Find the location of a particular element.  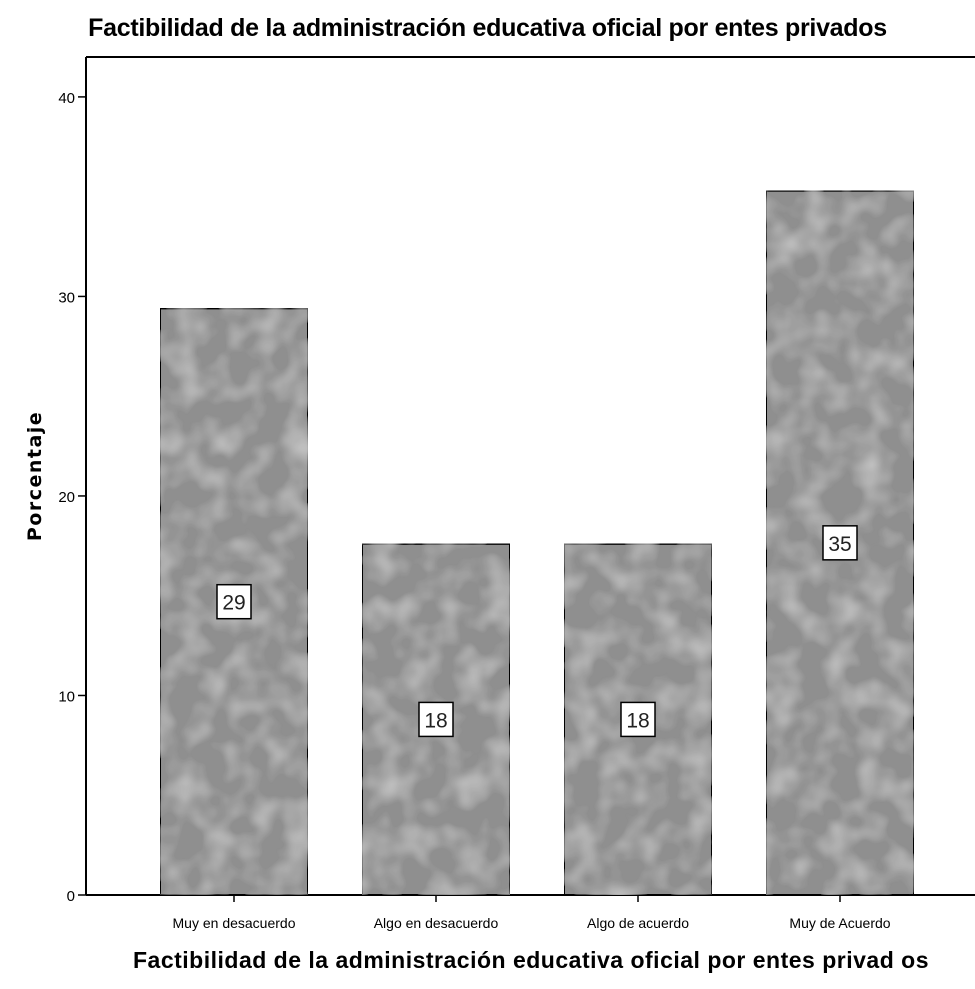

y-axis-ticks: 0 10 20 30 40 is located at coordinates (72, 497).